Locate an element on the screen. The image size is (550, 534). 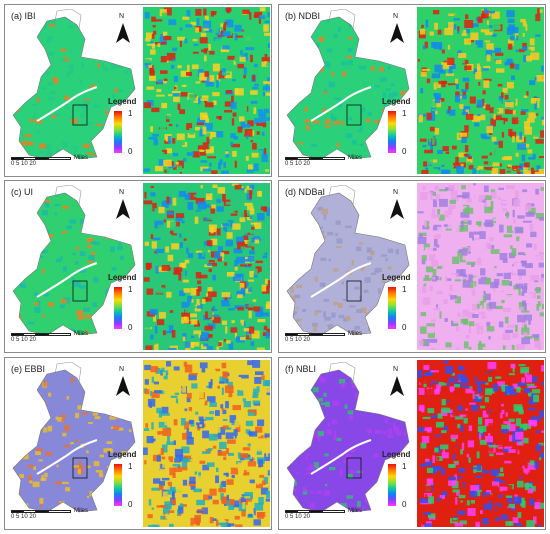
panel-label: (a) IBI is located at coordinates (23, 16).